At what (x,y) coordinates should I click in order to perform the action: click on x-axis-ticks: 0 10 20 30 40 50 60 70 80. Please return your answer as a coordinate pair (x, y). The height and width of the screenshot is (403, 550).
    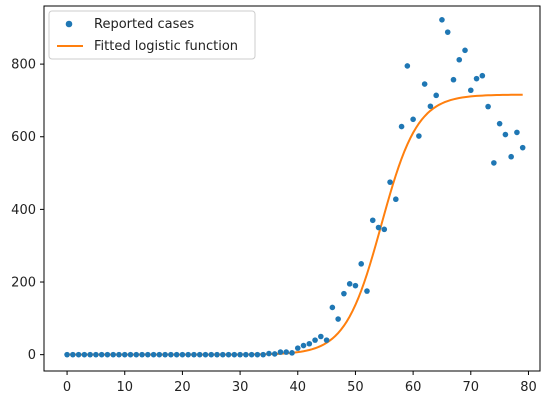
    Looking at the image, I should click on (300, 383).